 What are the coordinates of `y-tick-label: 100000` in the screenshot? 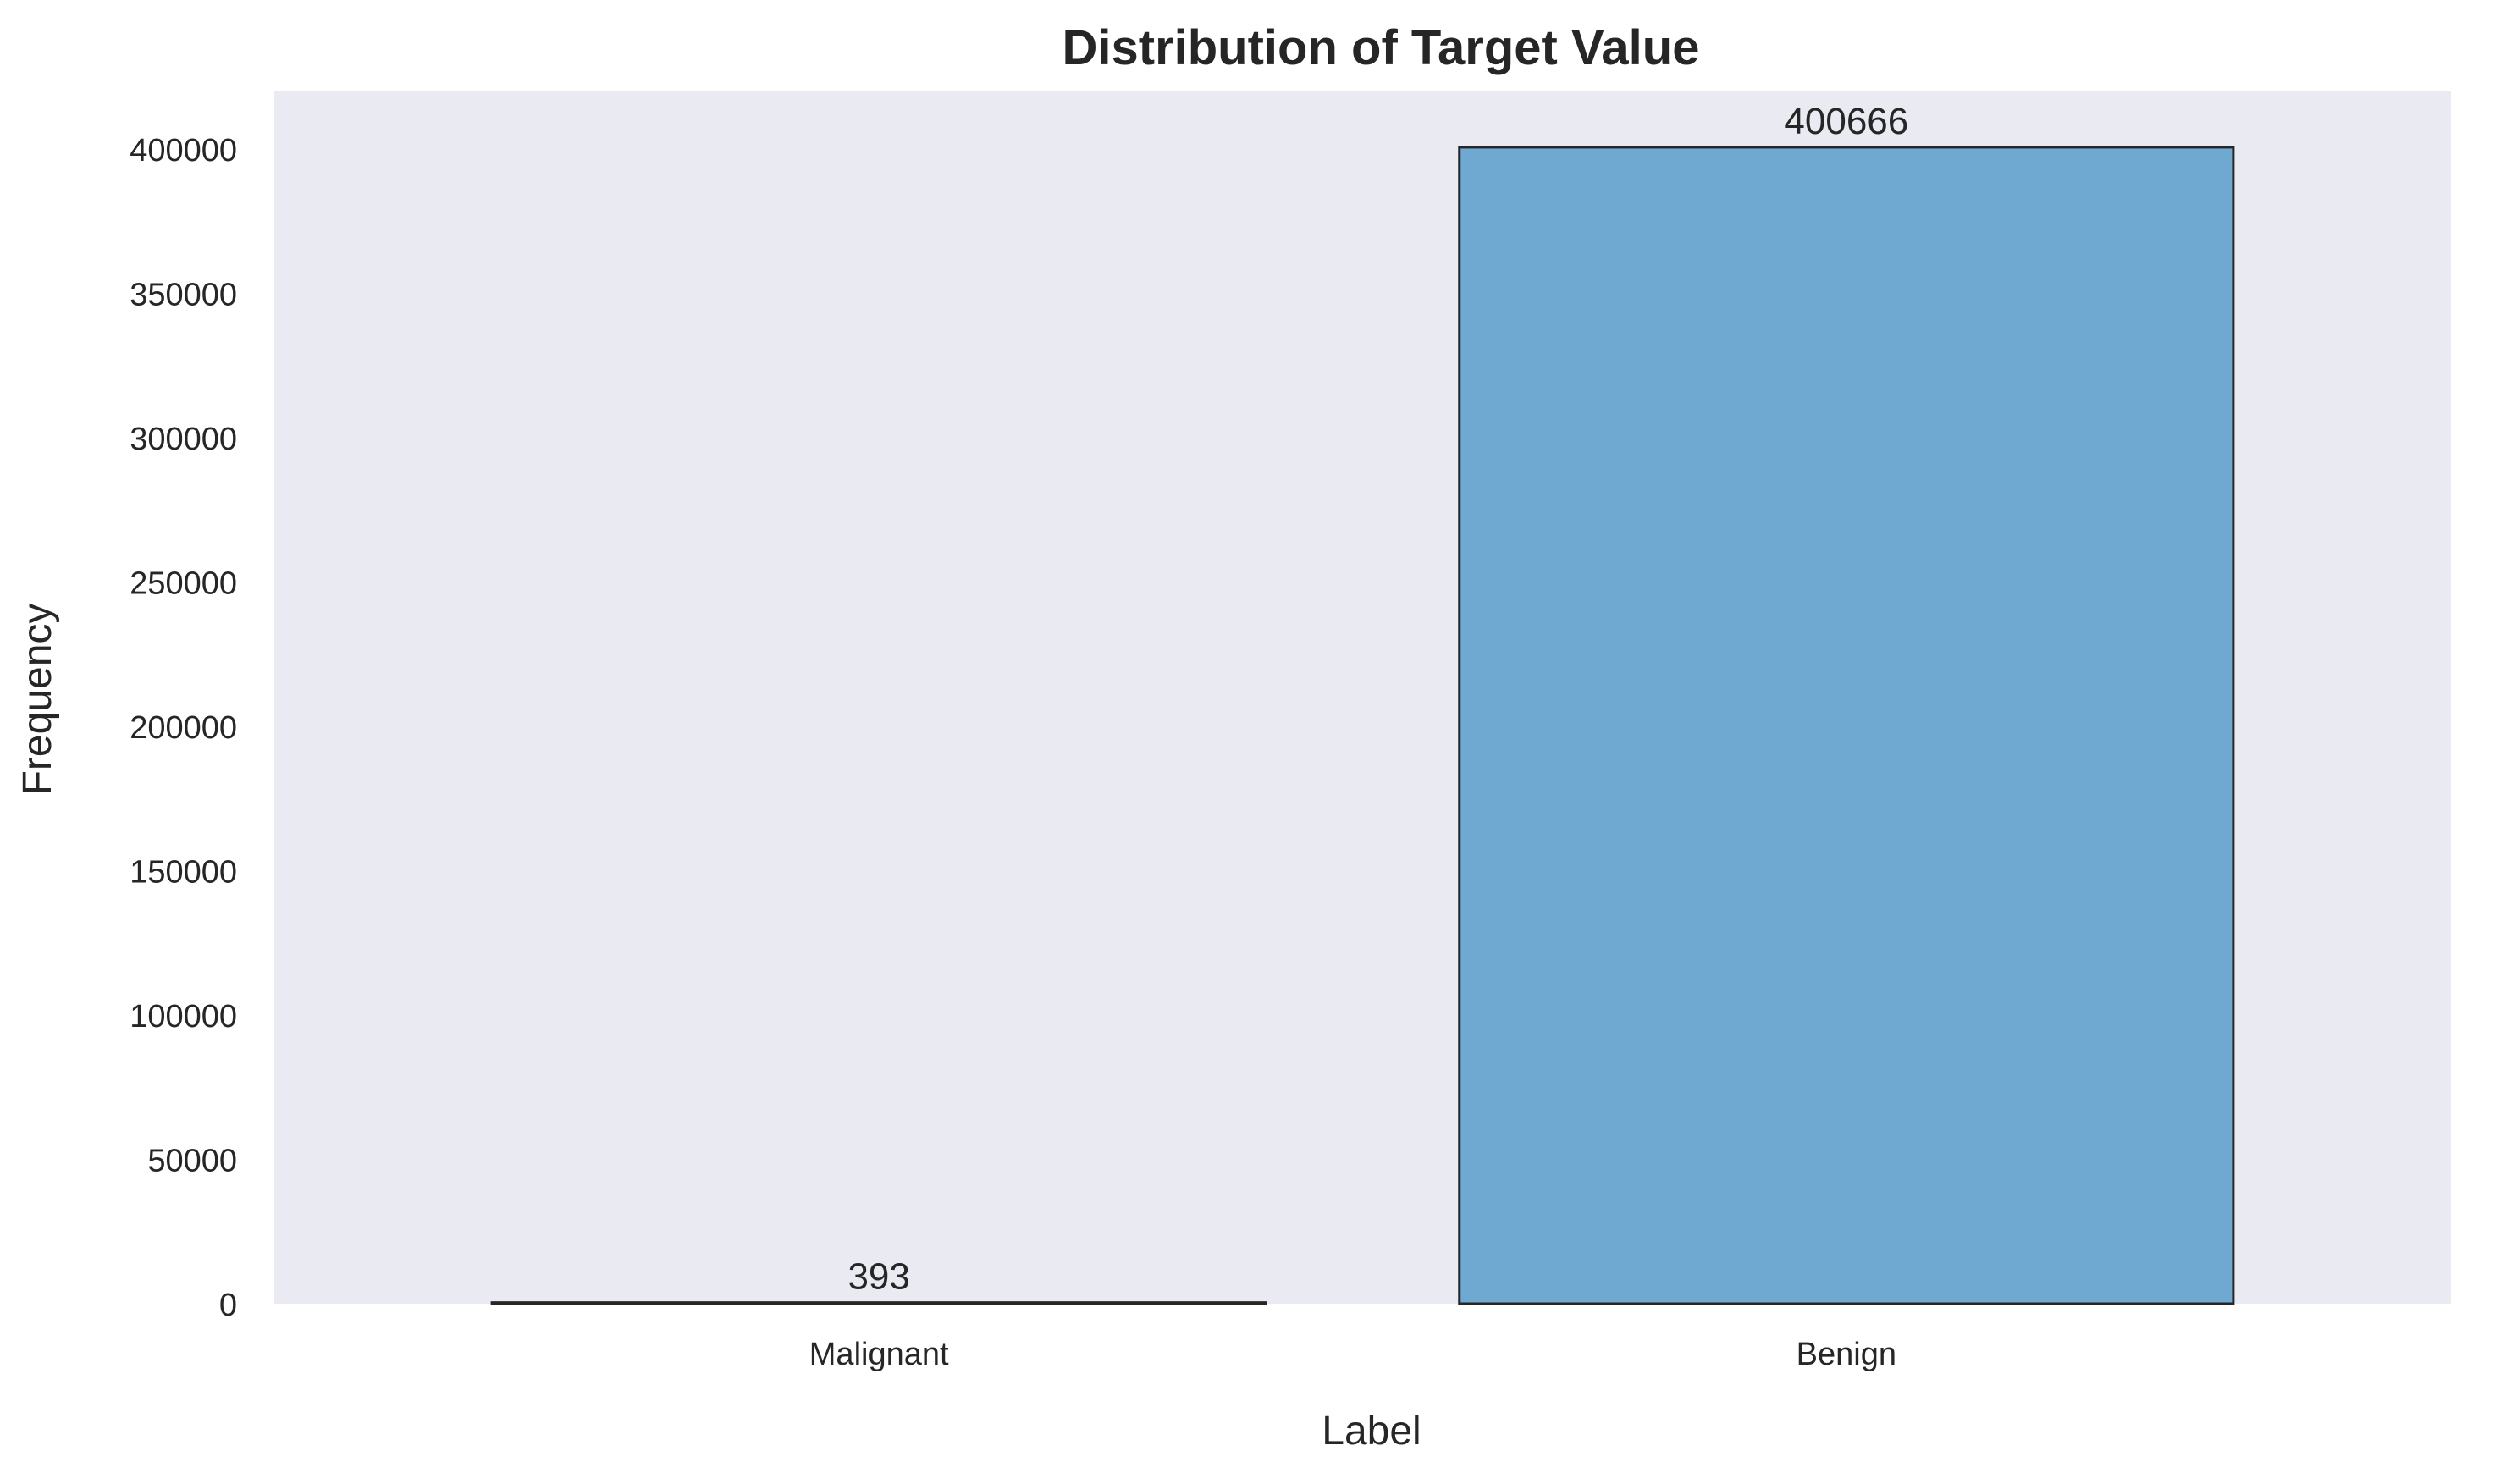 It's located at (183, 1017).